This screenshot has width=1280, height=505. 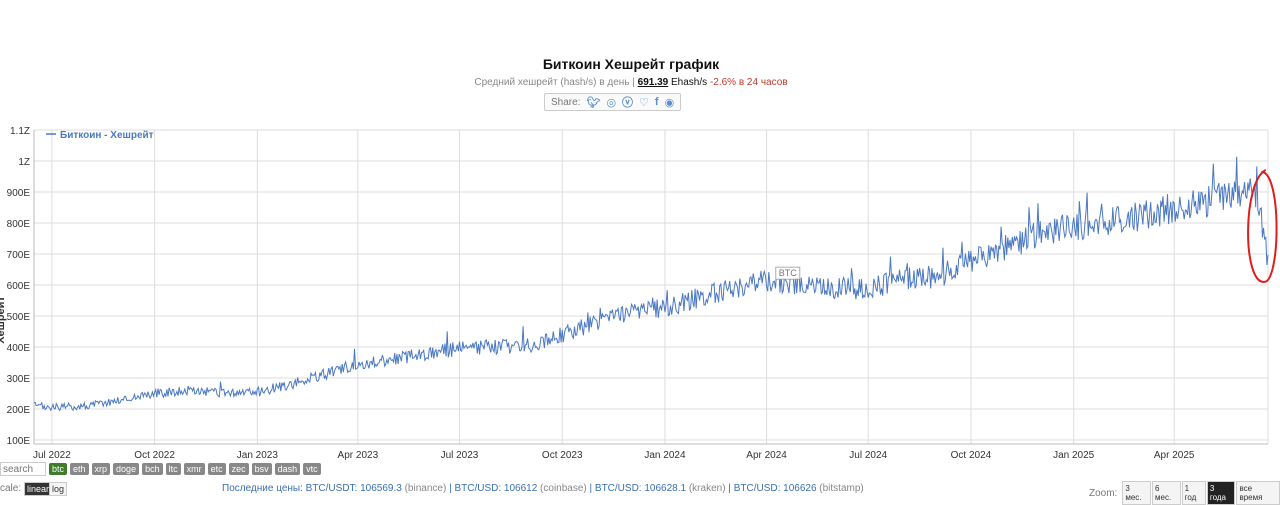 I want to click on x-tick-label: Jul 2023, so click(x=460, y=455).